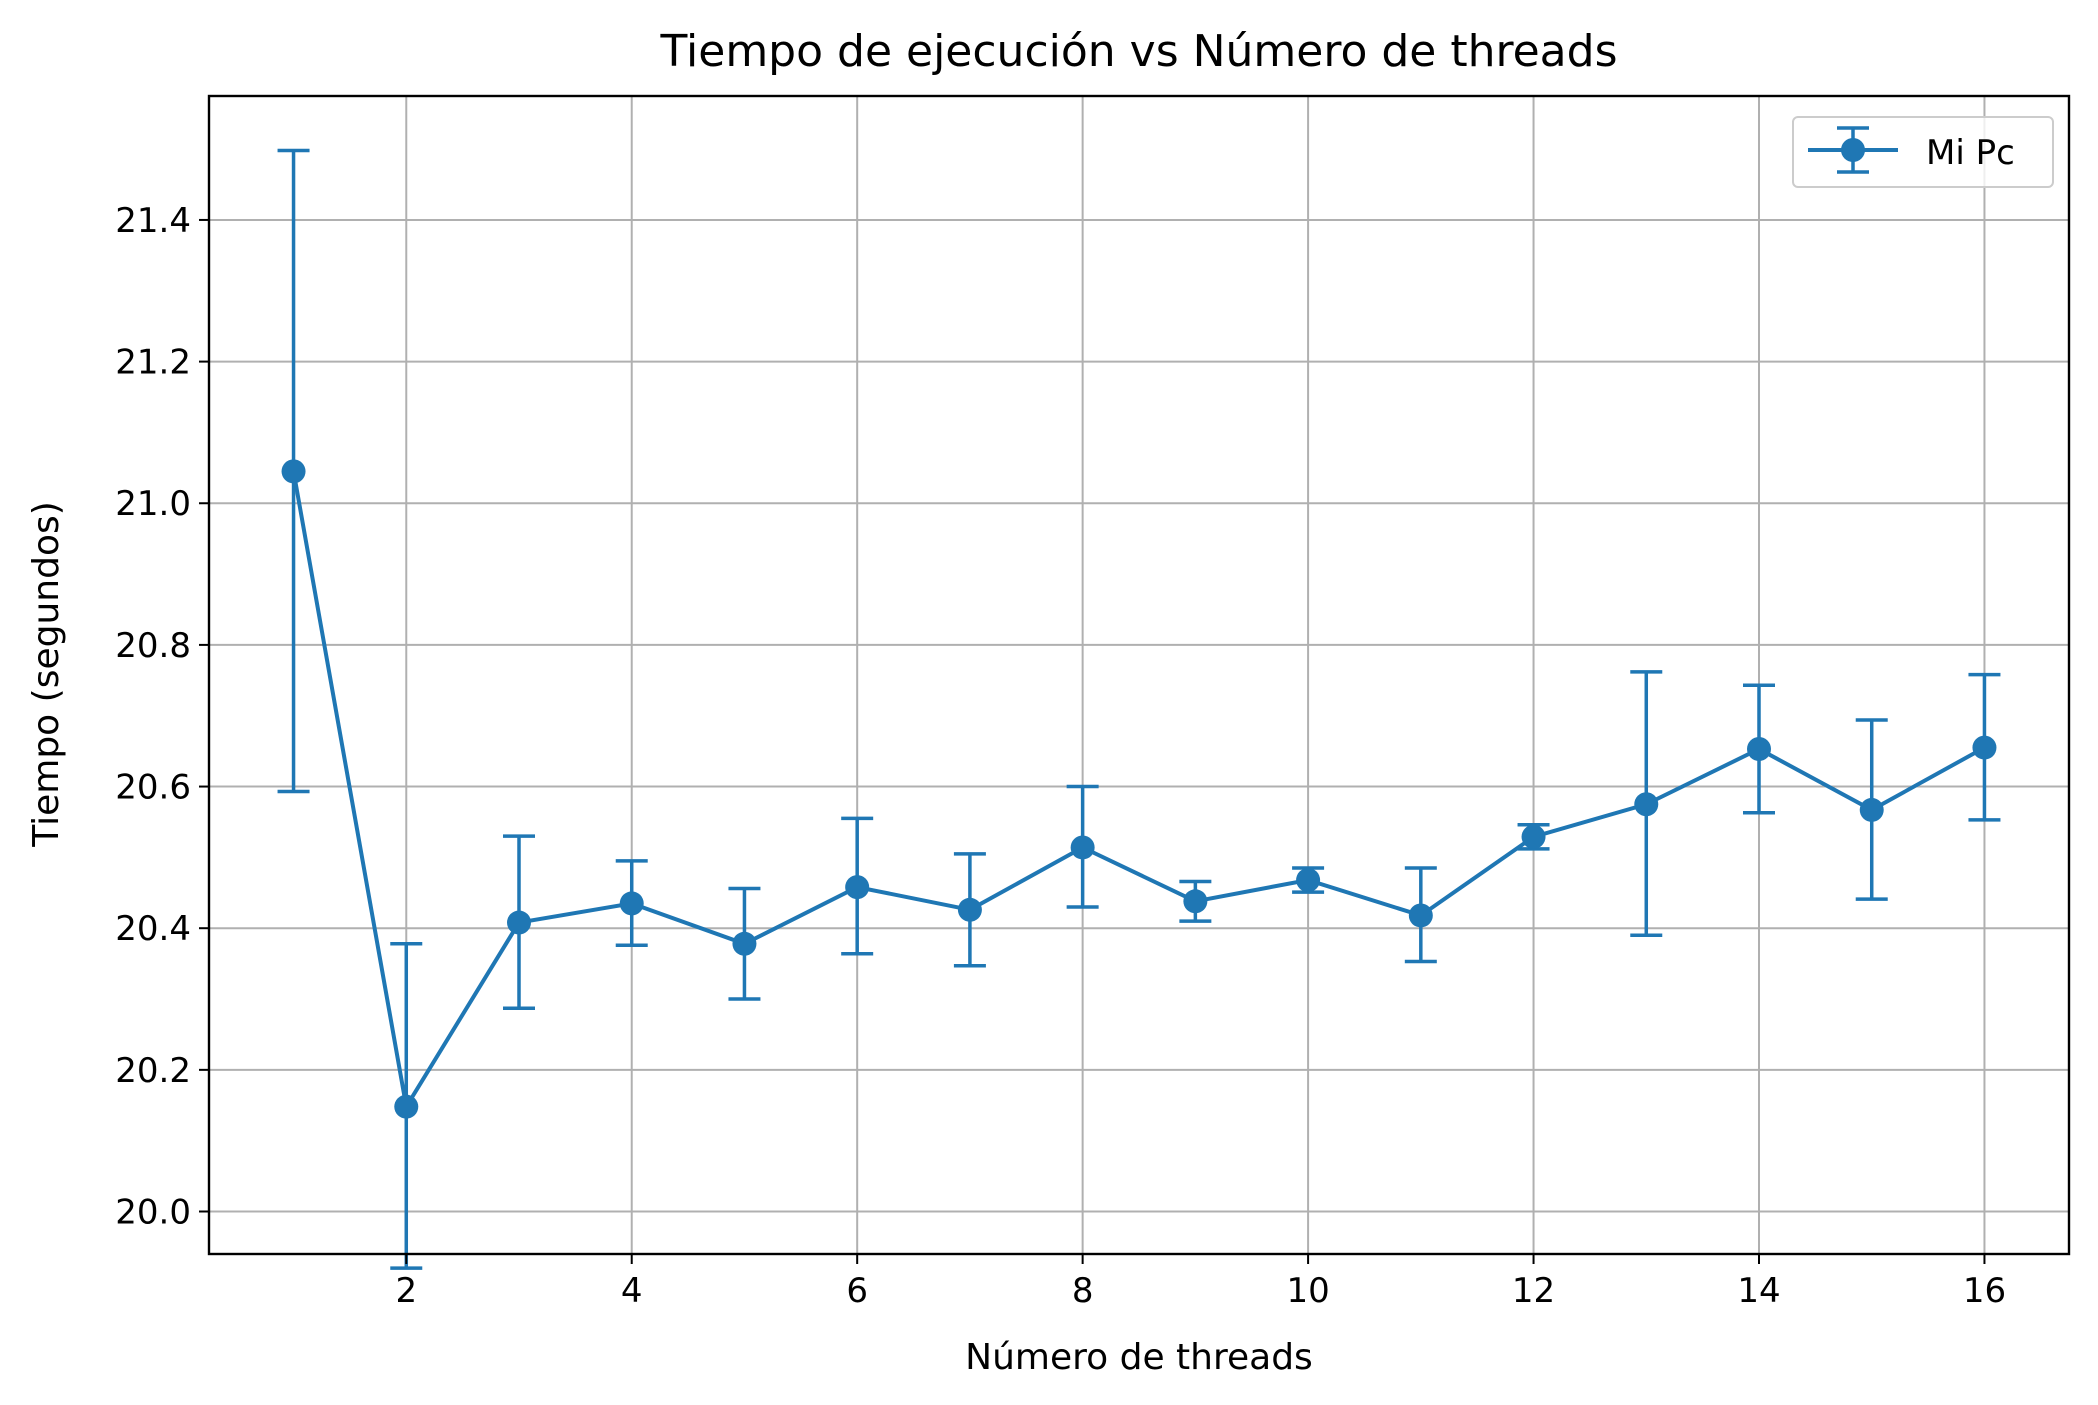 This screenshot has width=2098, height=1405. I want to click on y-axis-label: Tiempo (segundos), so click(46, 674).